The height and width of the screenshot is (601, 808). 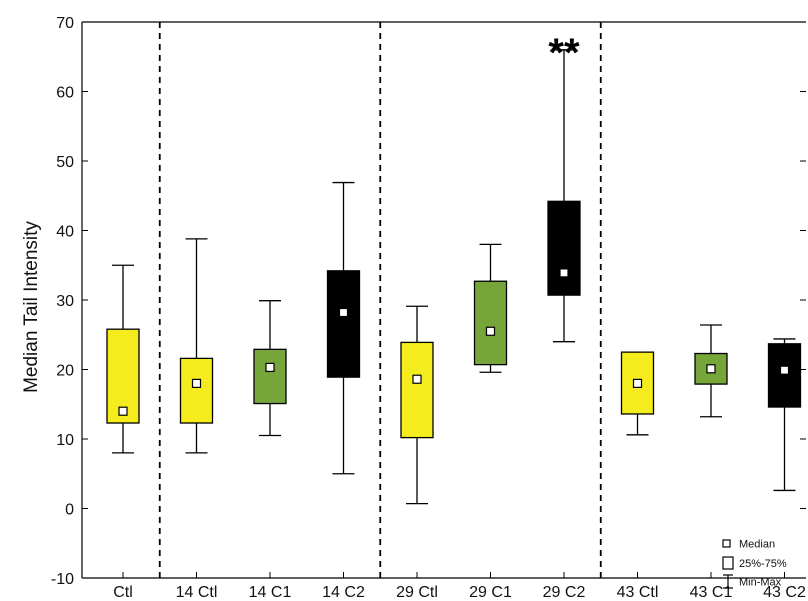 I want to click on legend: Median 25%-75% Min-Max, so click(x=754, y=564).